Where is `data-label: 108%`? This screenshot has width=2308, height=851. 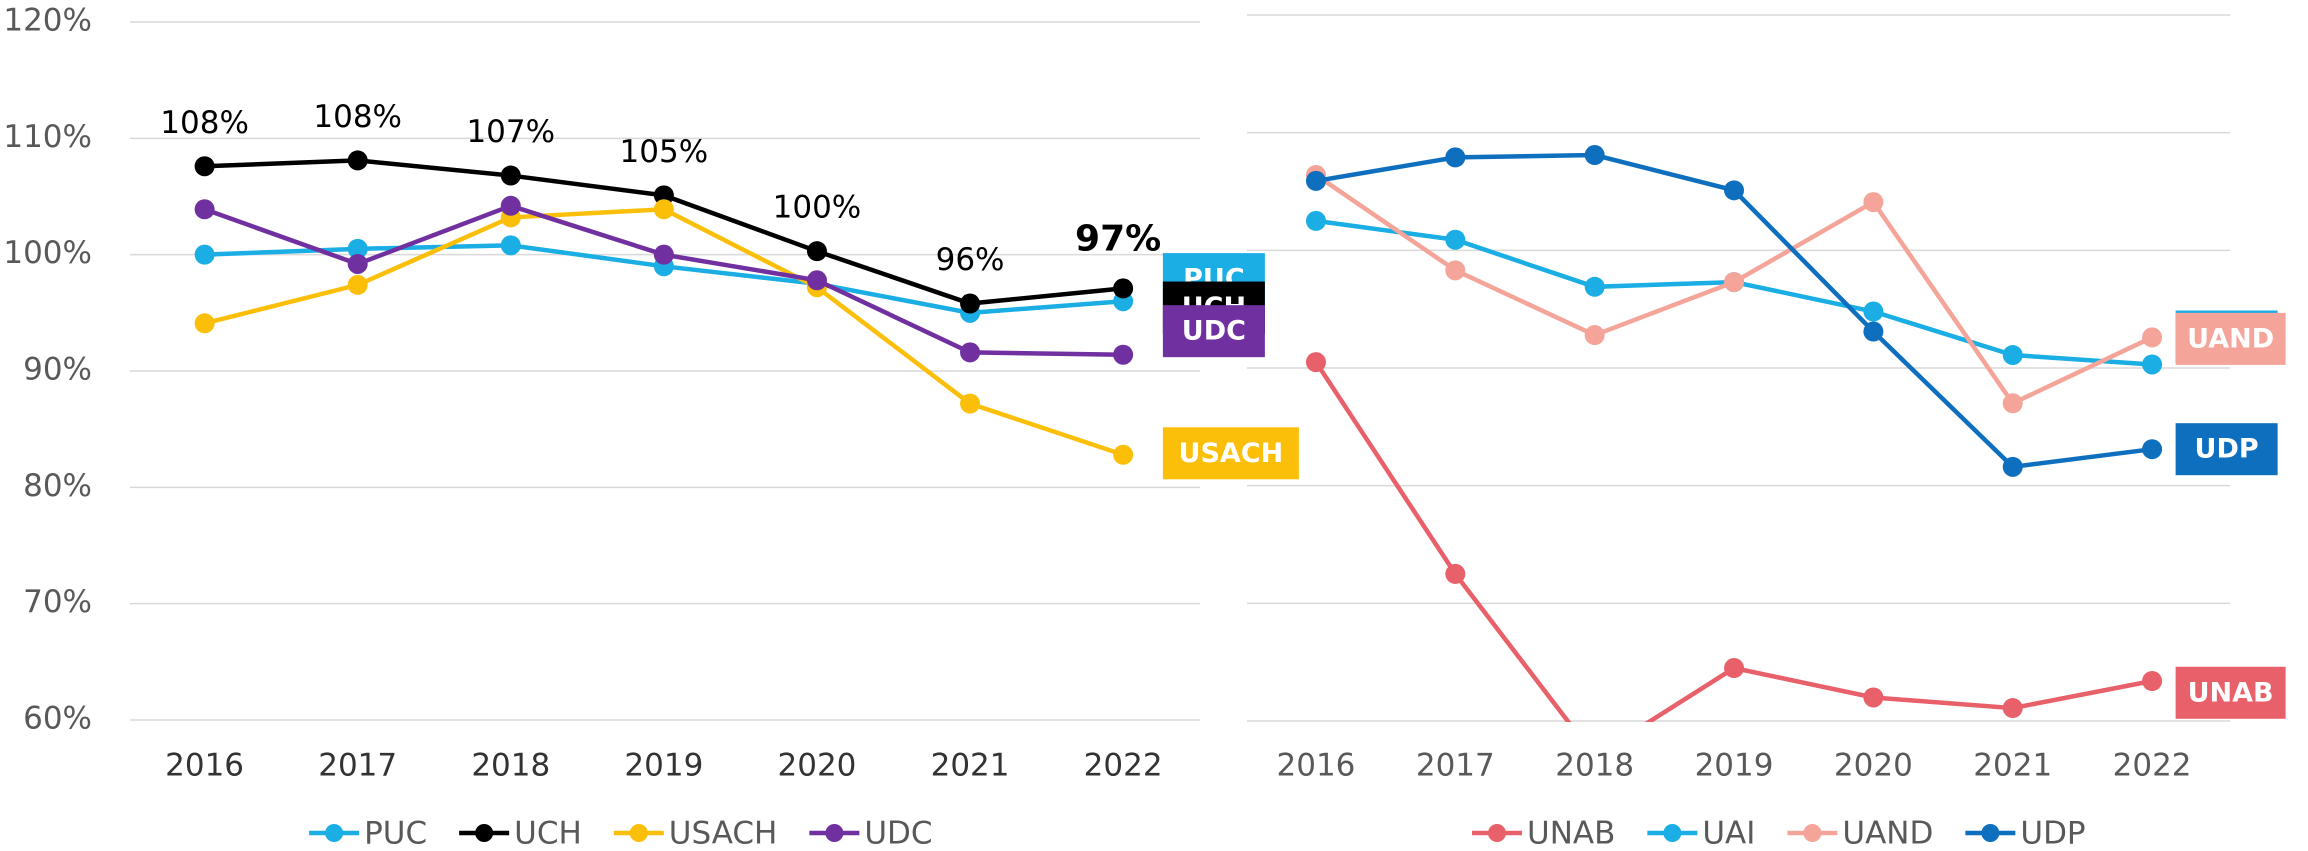
data-label: 108% is located at coordinates (357, 117).